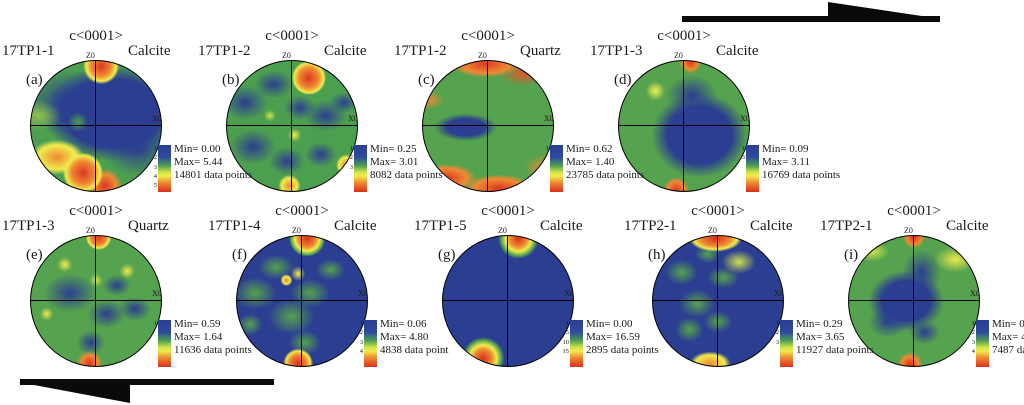 The height and width of the screenshot is (405, 1024). I want to click on shear-arrow-top-right, so click(812, 12).